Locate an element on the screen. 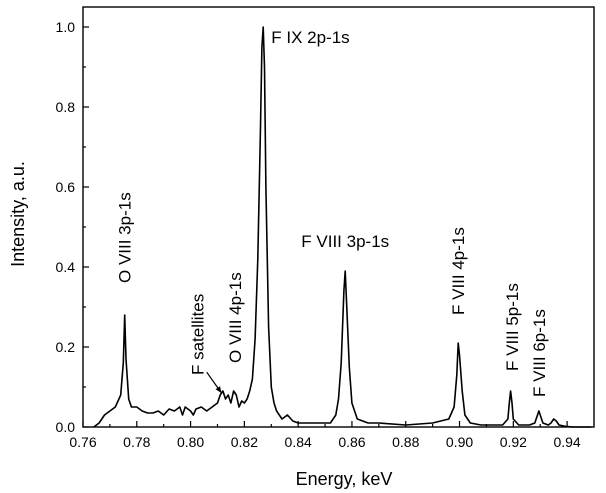  peak-annotation: F IX 2p-1s is located at coordinates (310, 37).